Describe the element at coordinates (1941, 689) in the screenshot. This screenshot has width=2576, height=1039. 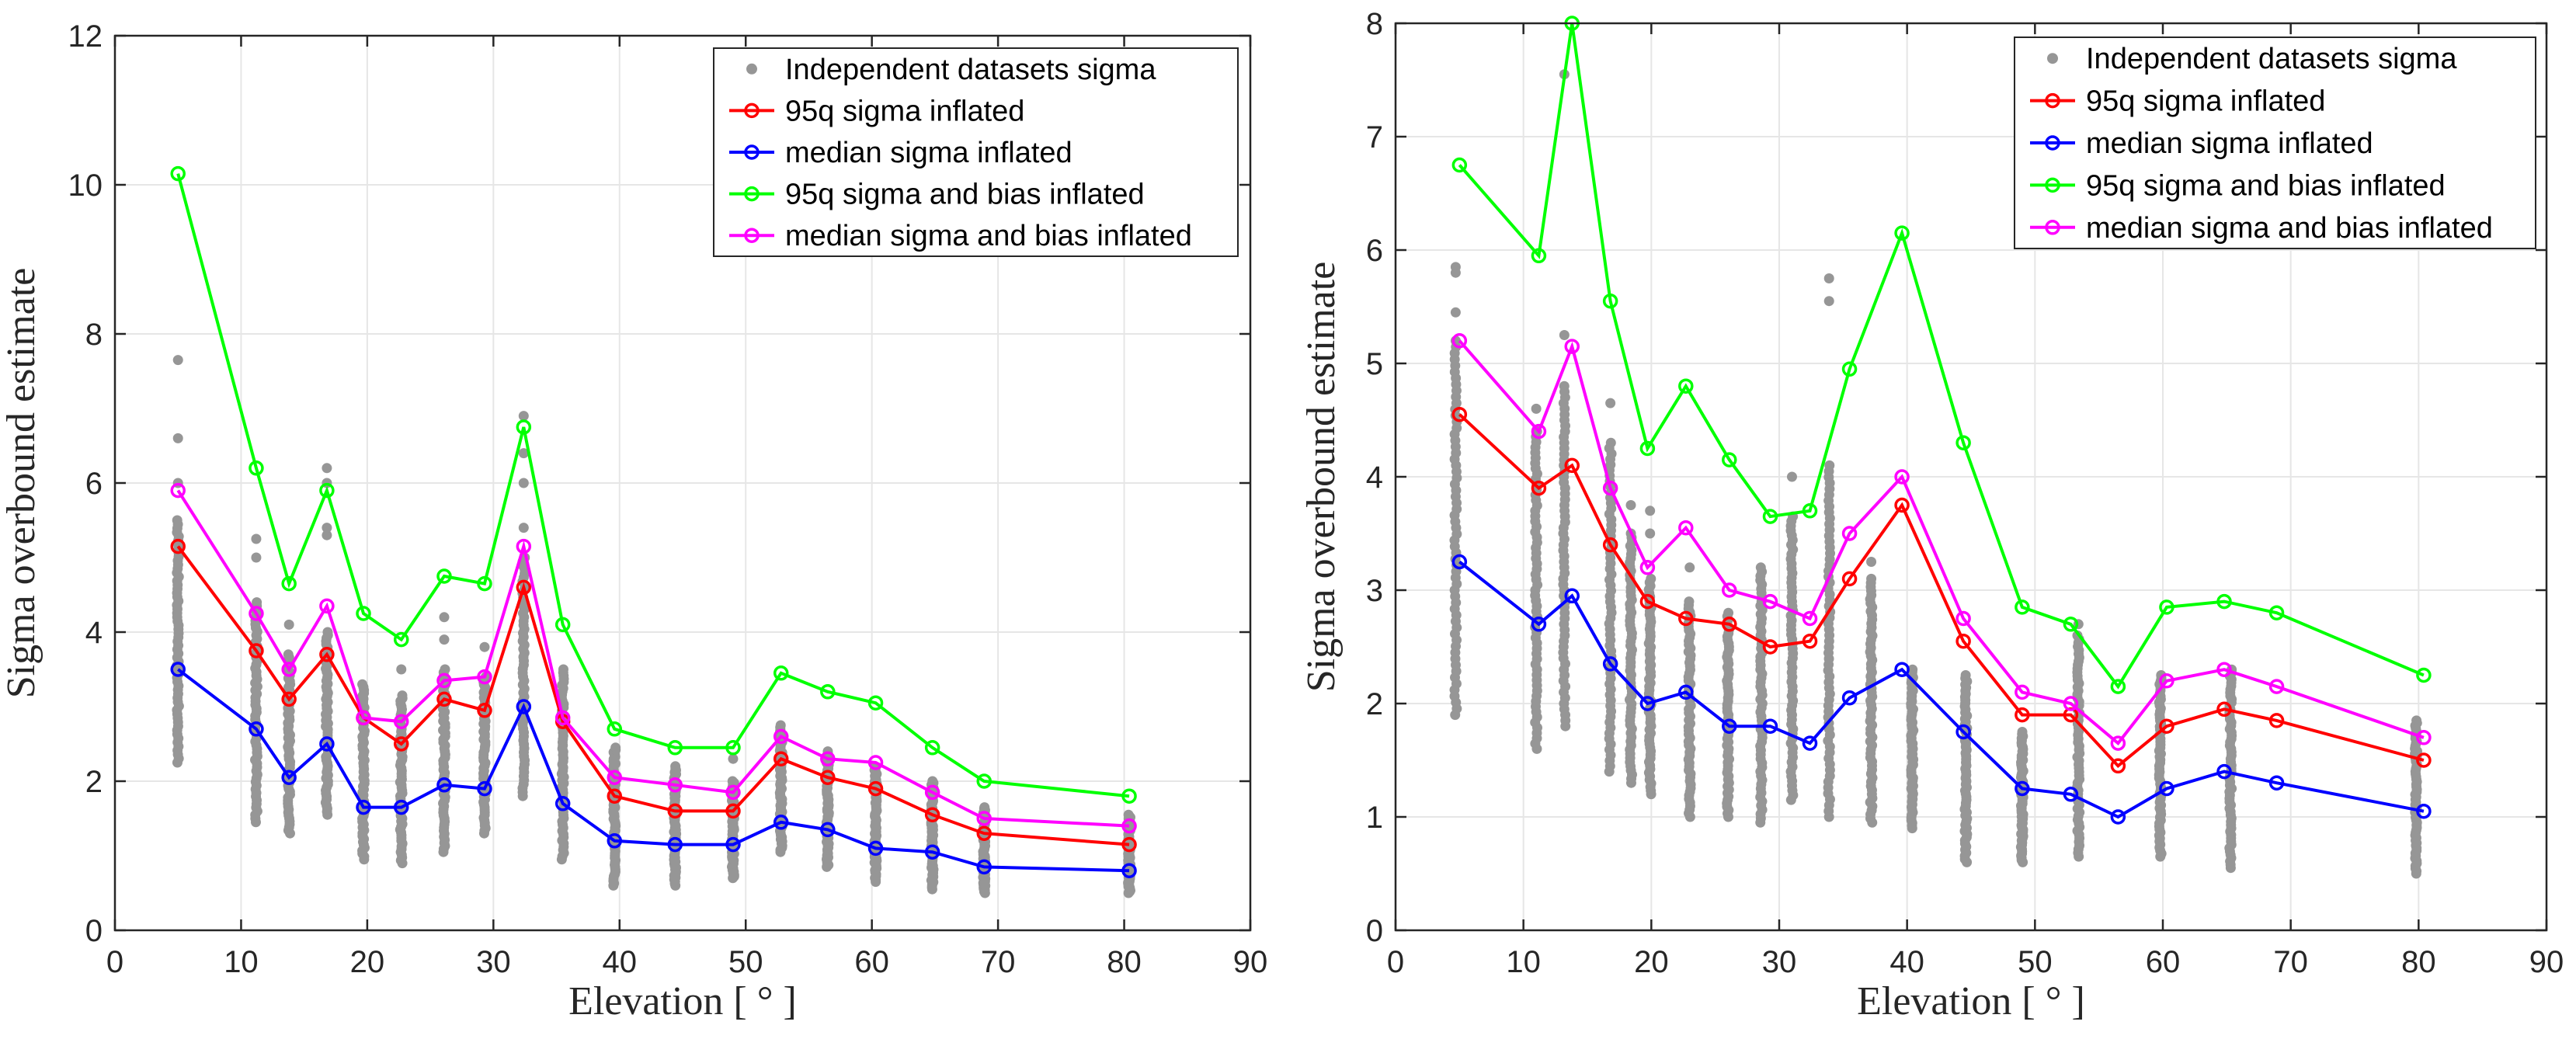
I see `series-median-sigma-inflated` at that location.